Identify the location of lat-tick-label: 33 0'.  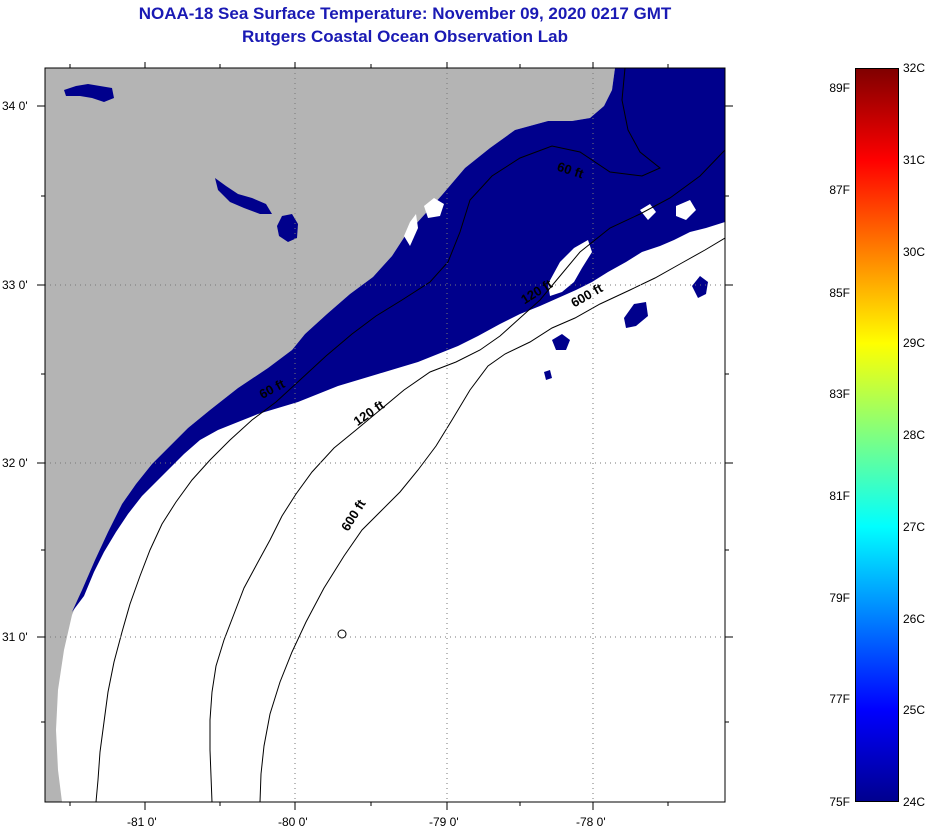
(15, 285).